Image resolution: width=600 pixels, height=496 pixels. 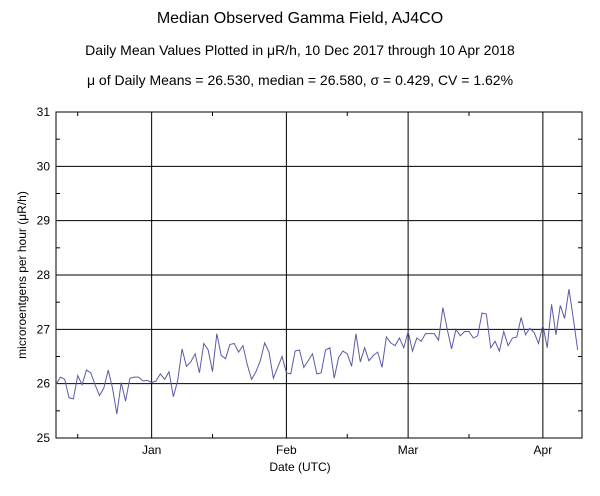 I want to click on y-tick-label: 30, so click(x=44, y=166).